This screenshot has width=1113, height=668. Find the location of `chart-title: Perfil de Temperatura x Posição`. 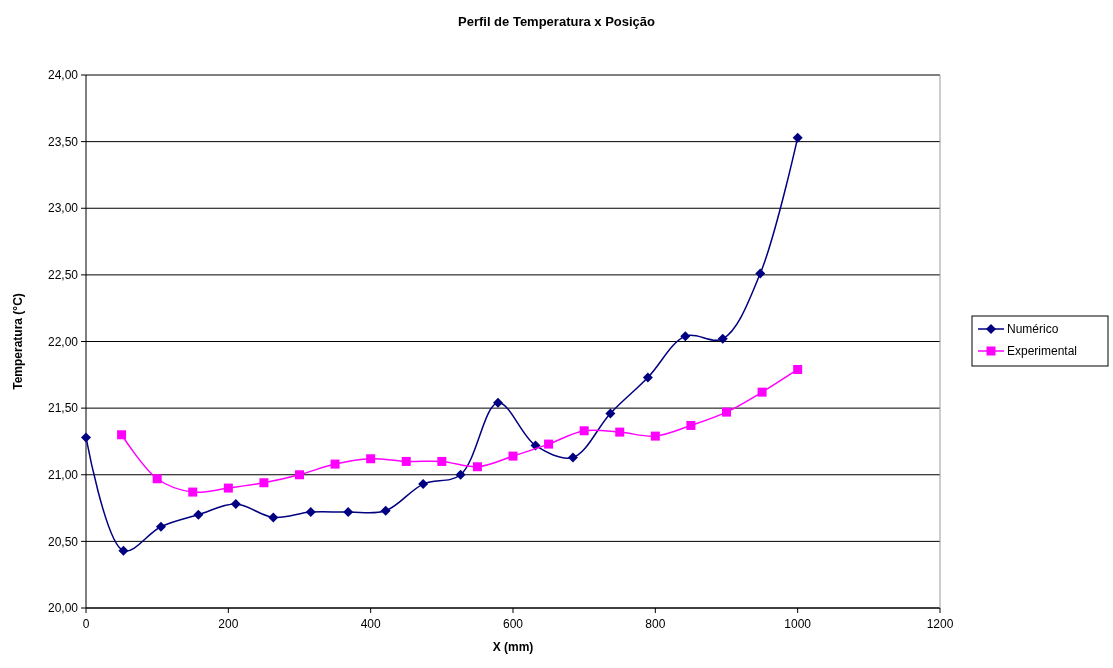

chart-title: Perfil de Temperatura x Posição is located at coordinates (557, 21).